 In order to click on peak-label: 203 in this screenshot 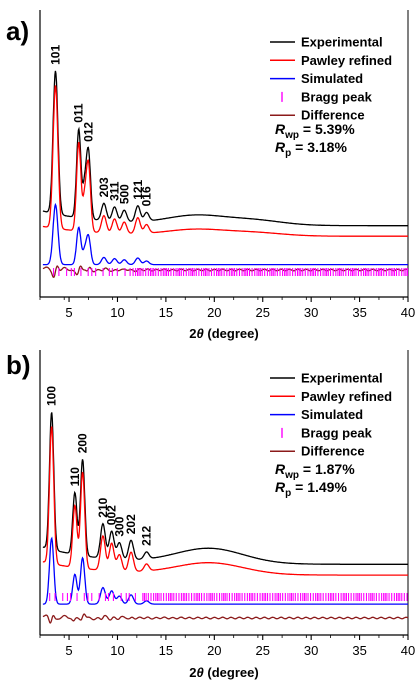, I will do `click(104, 187)`.